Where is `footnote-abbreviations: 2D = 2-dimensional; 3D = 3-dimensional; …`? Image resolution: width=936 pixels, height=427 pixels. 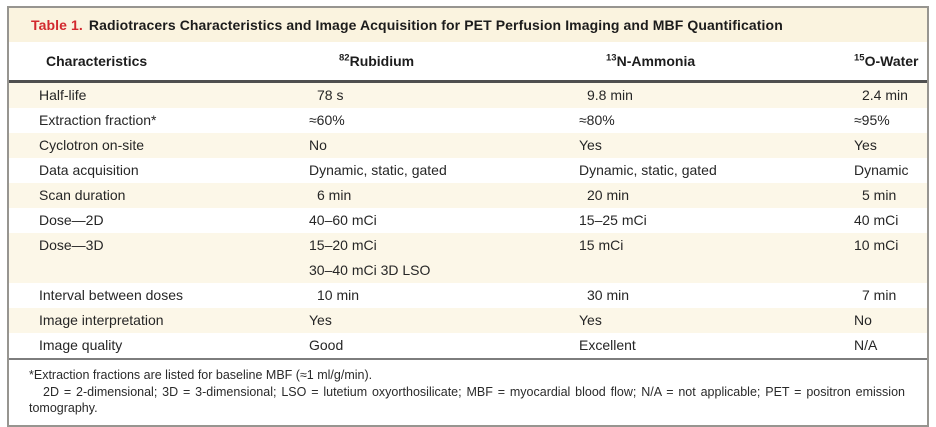 footnote-abbreviations: 2D = 2-dimensional; 3D = 3-dimensional; … is located at coordinates (467, 400).